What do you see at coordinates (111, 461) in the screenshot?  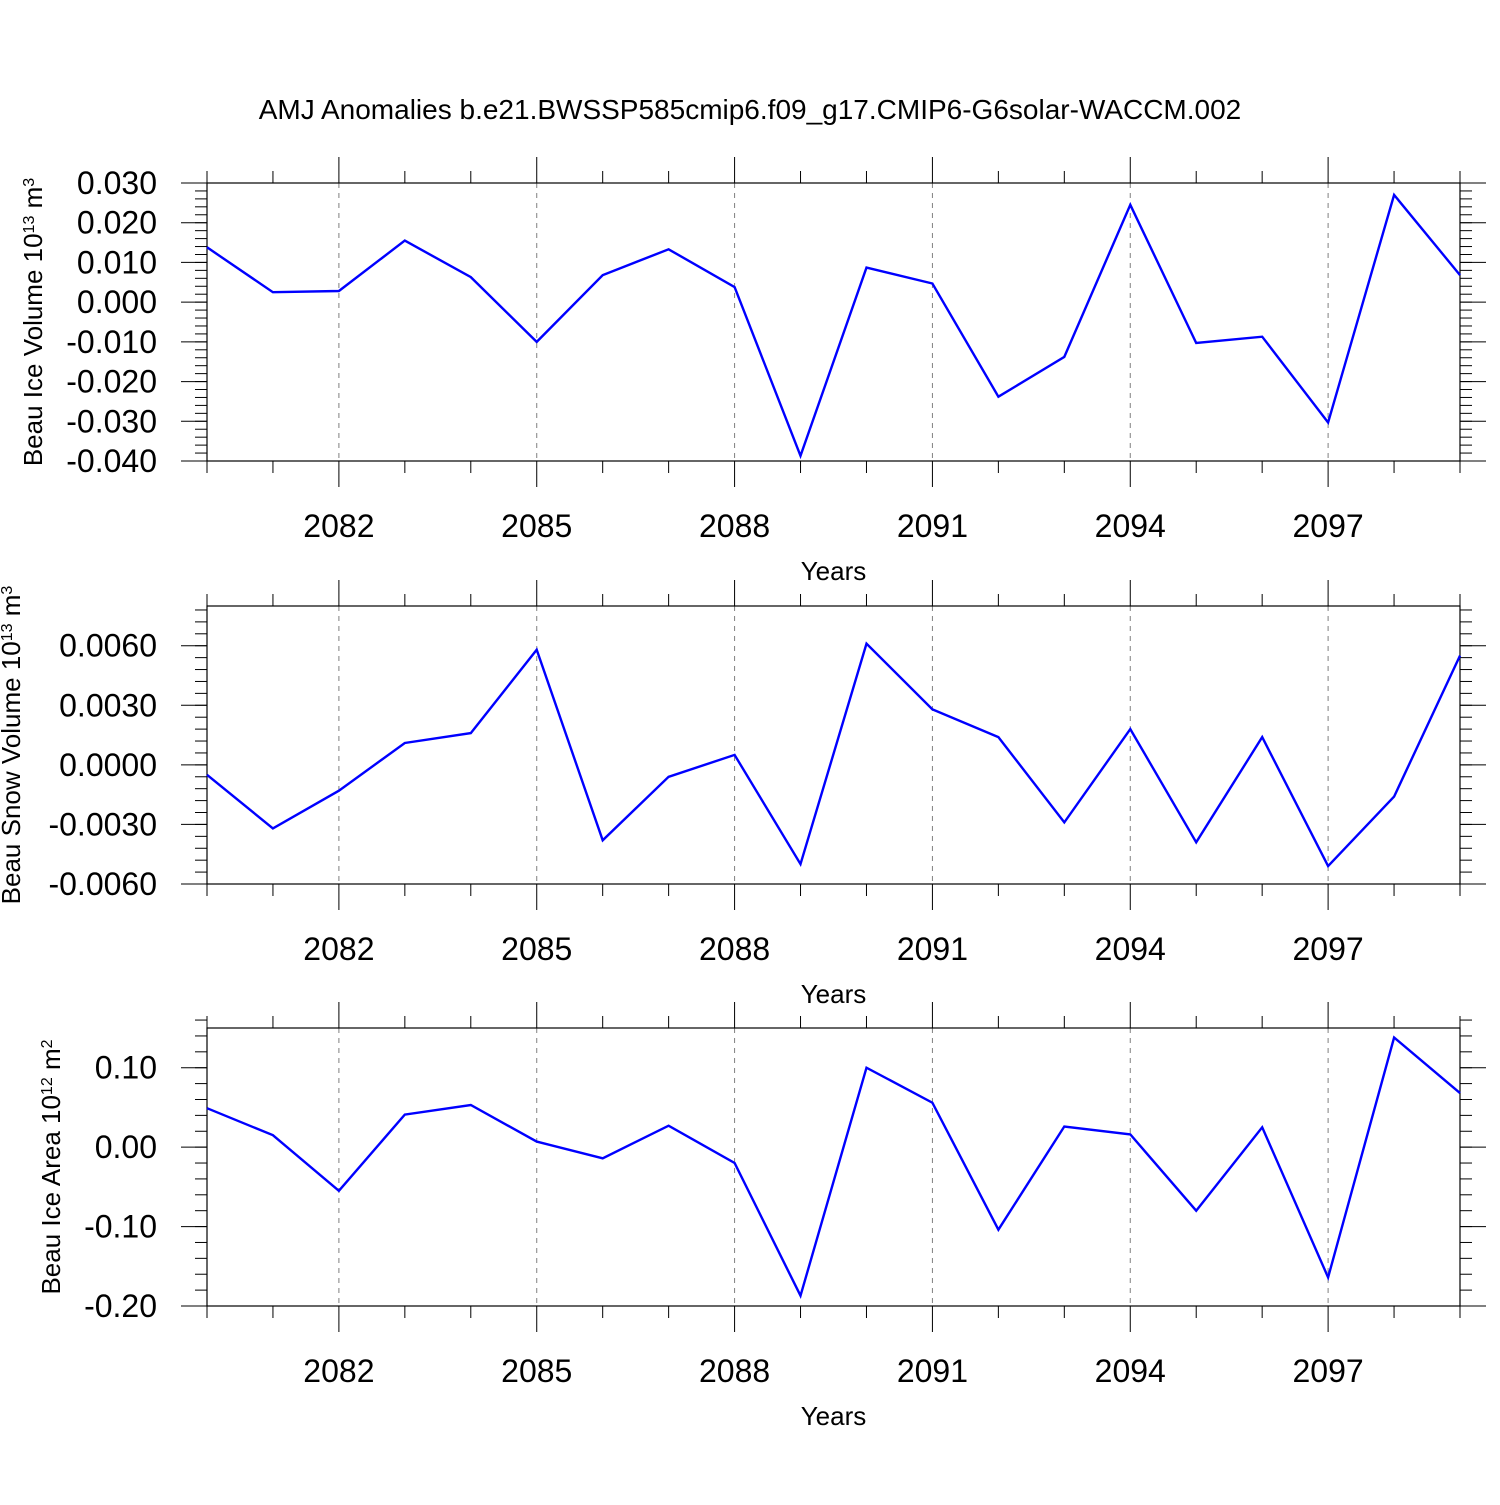 I see `y-tick-label: -0.040` at bounding box center [111, 461].